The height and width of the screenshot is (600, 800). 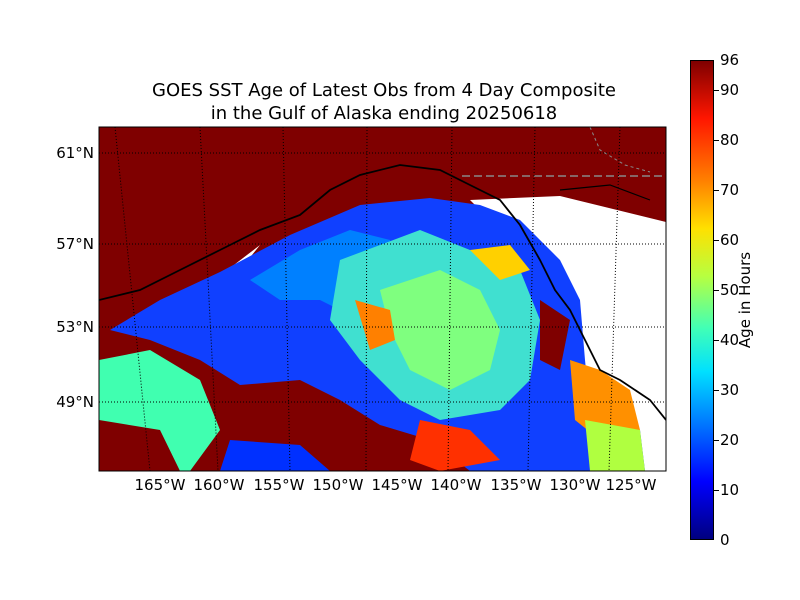 What do you see at coordinates (455, 445) in the screenshot?
I see `south-red` at bounding box center [455, 445].